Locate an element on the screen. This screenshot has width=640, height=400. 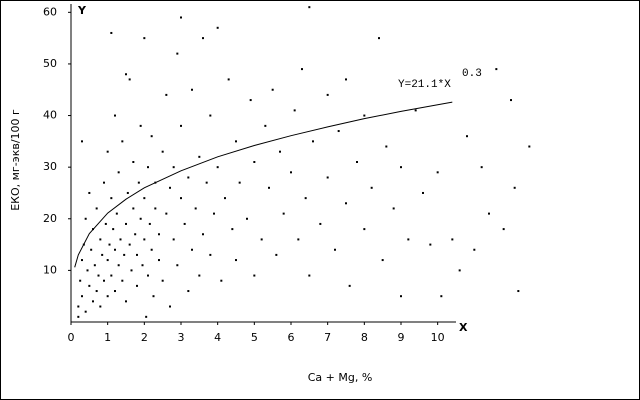
x-tick-label: 10 is located at coordinates (438, 337).